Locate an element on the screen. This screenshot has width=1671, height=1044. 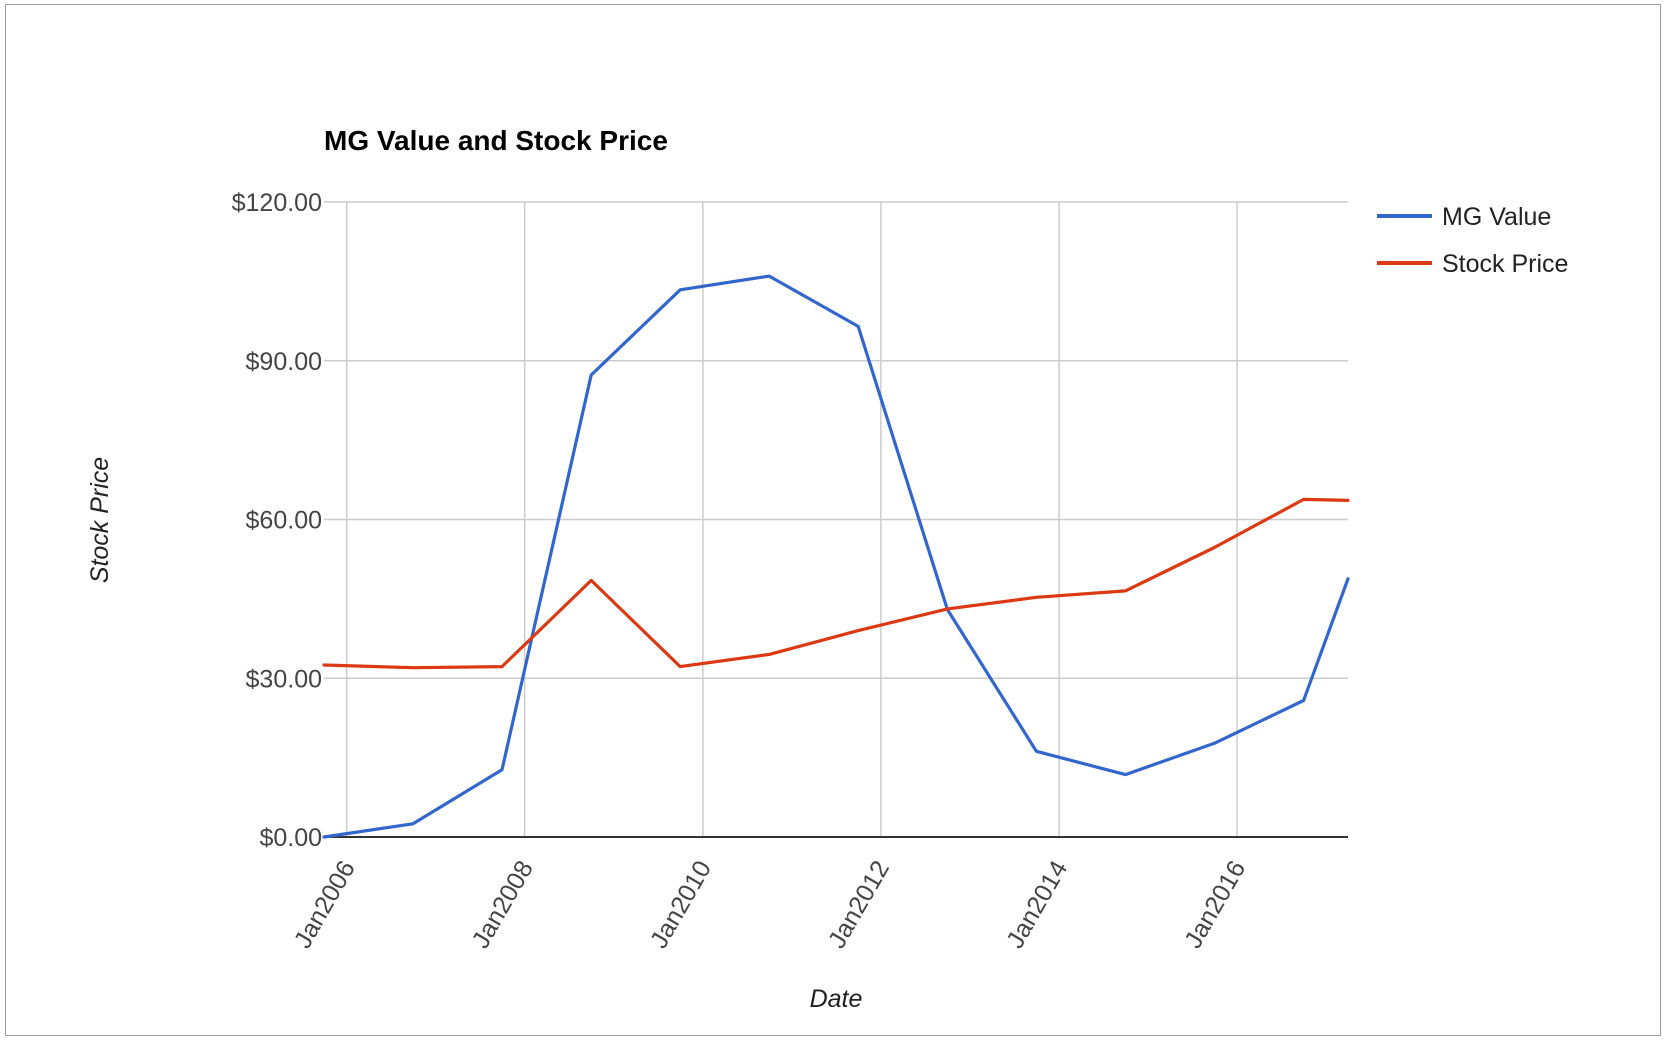
chart-title: MG Value and Stock Price is located at coordinates (496, 140).